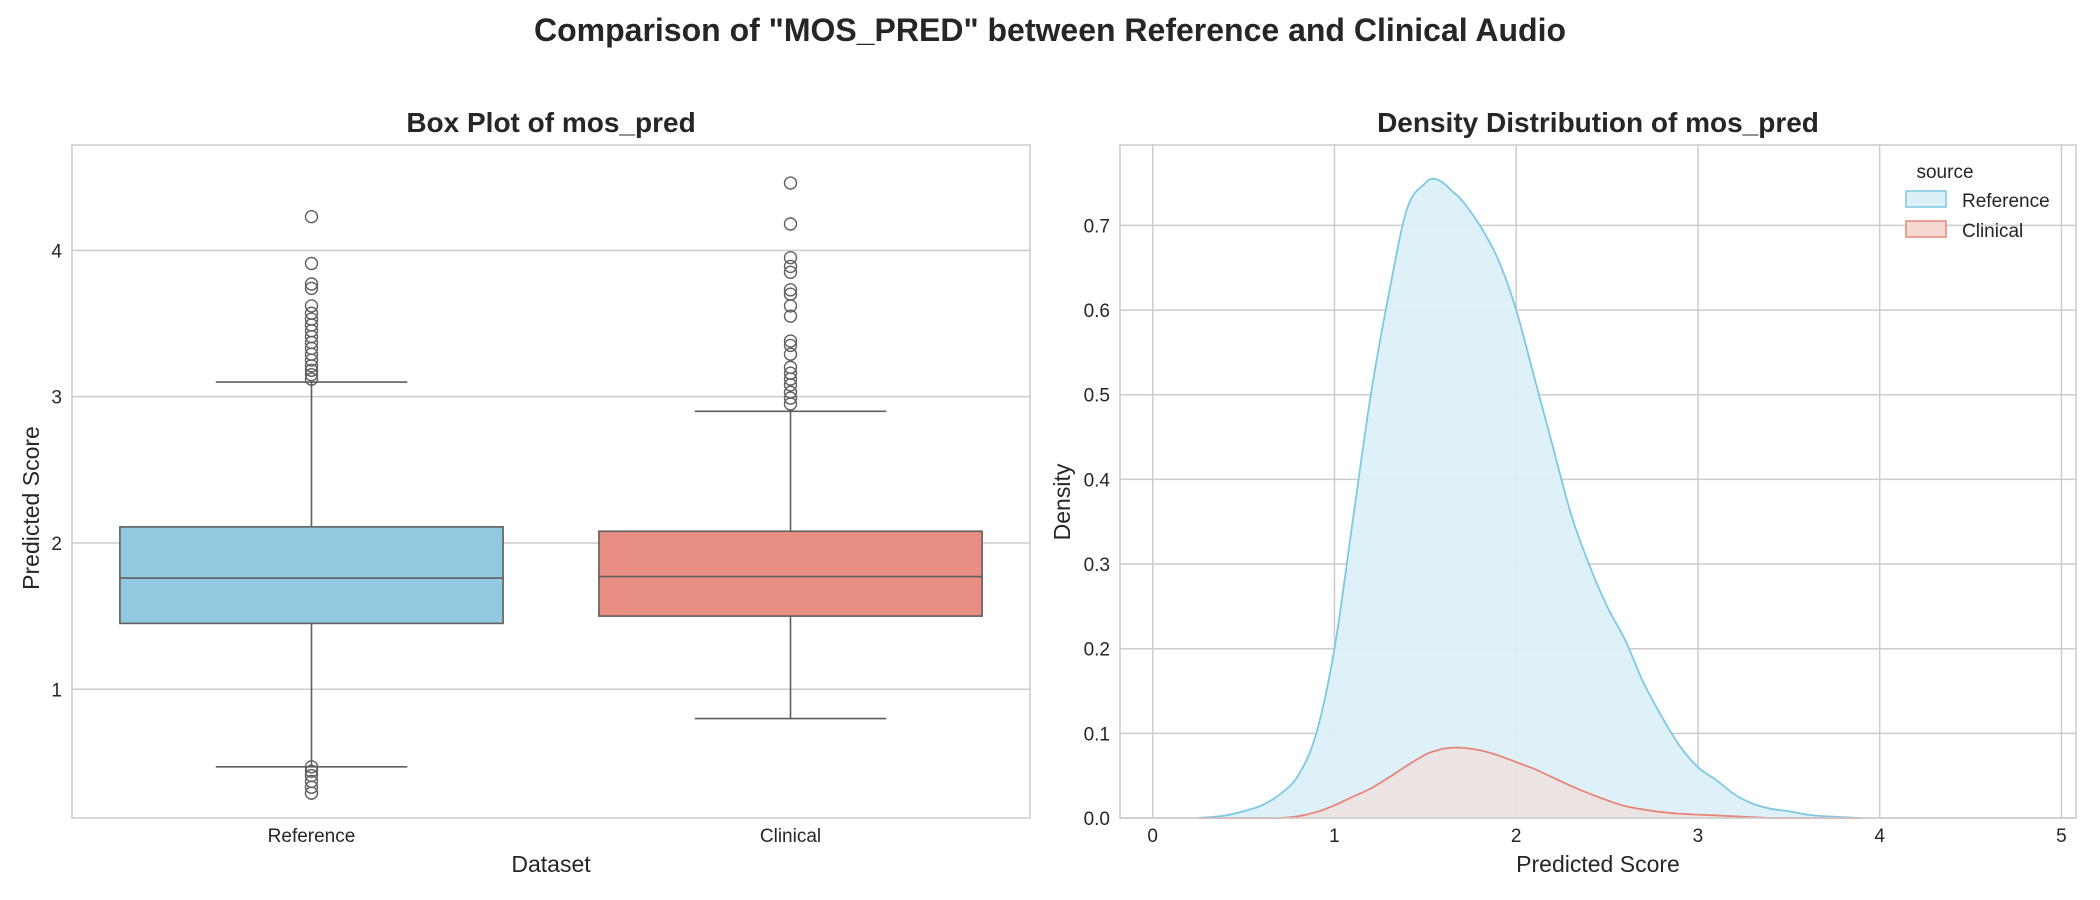  I want to click on y-tick-label: 1, so click(56, 690).